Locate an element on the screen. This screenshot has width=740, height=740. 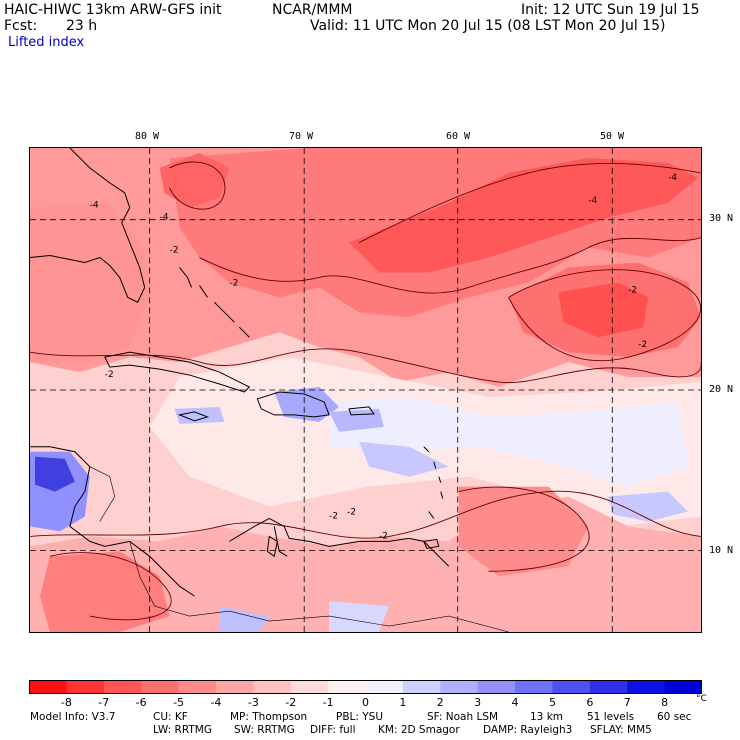
shade-blue-streak is located at coordinates (404, 459).